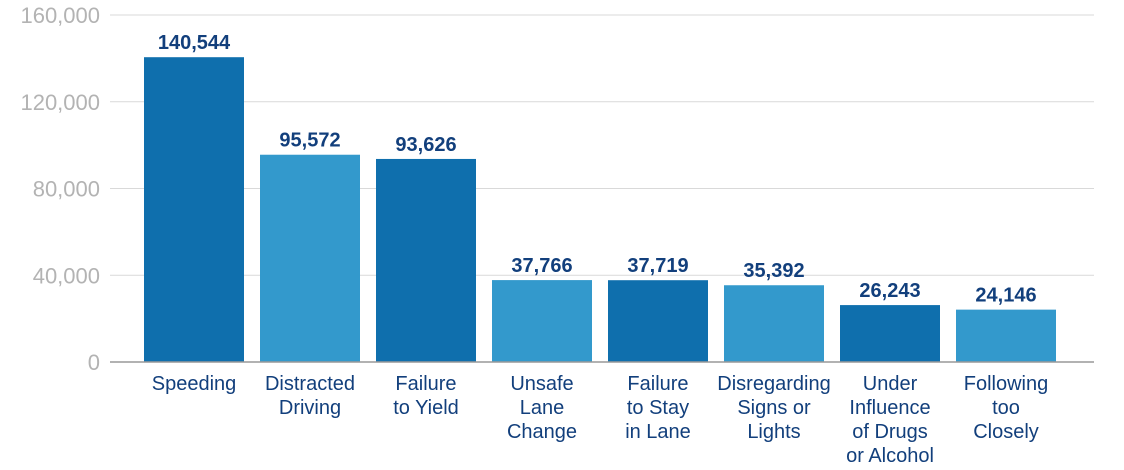  Describe the element at coordinates (542, 408) in the screenshot. I see `x-tick-label: Lane` at that location.